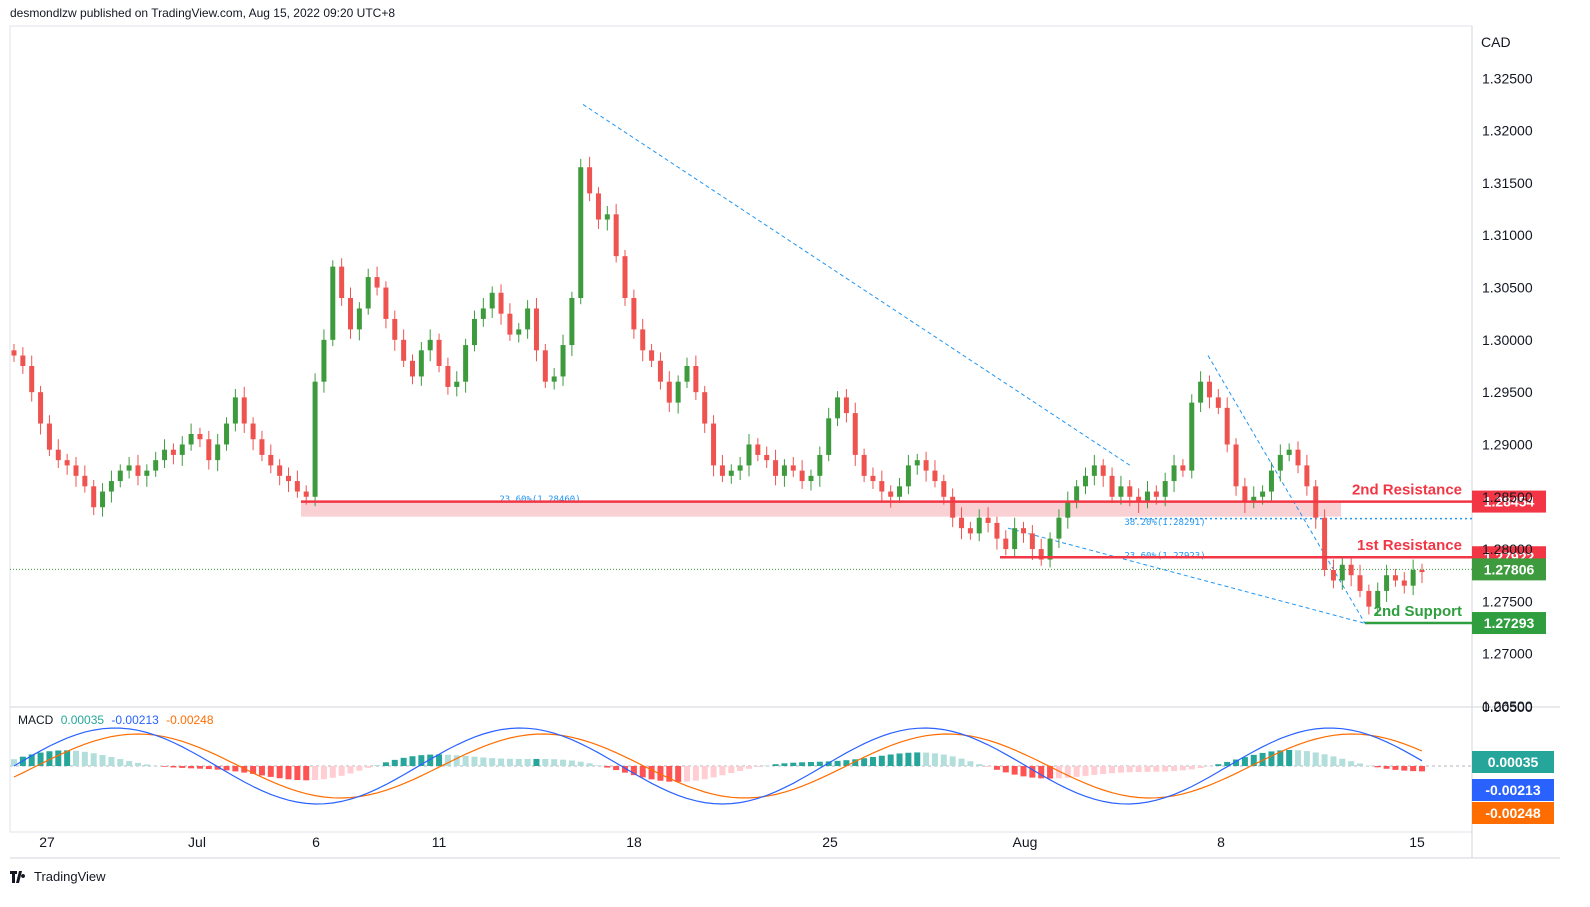 The width and height of the screenshot is (1590, 907). What do you see at coordinates (1509, 502) in the screenshot?
I see `level-price-text: 1.28454` at bounding box center [1509, 502].